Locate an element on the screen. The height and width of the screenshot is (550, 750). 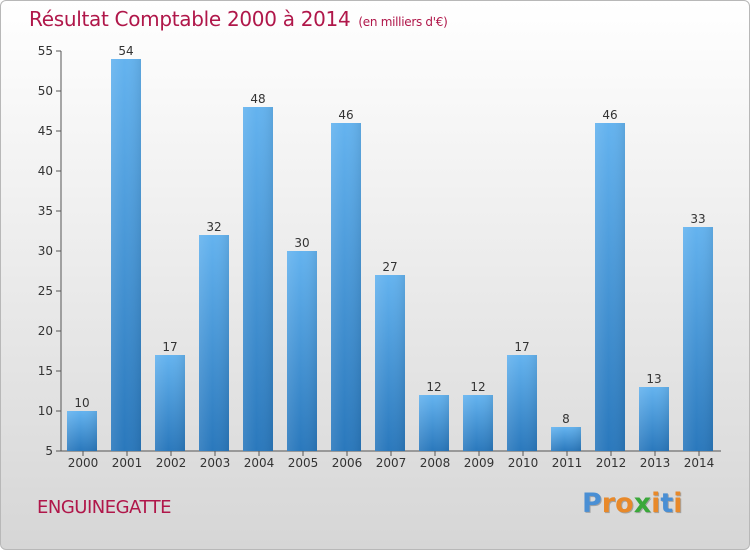
logo-letter: t is located at coordinates (667, 503).